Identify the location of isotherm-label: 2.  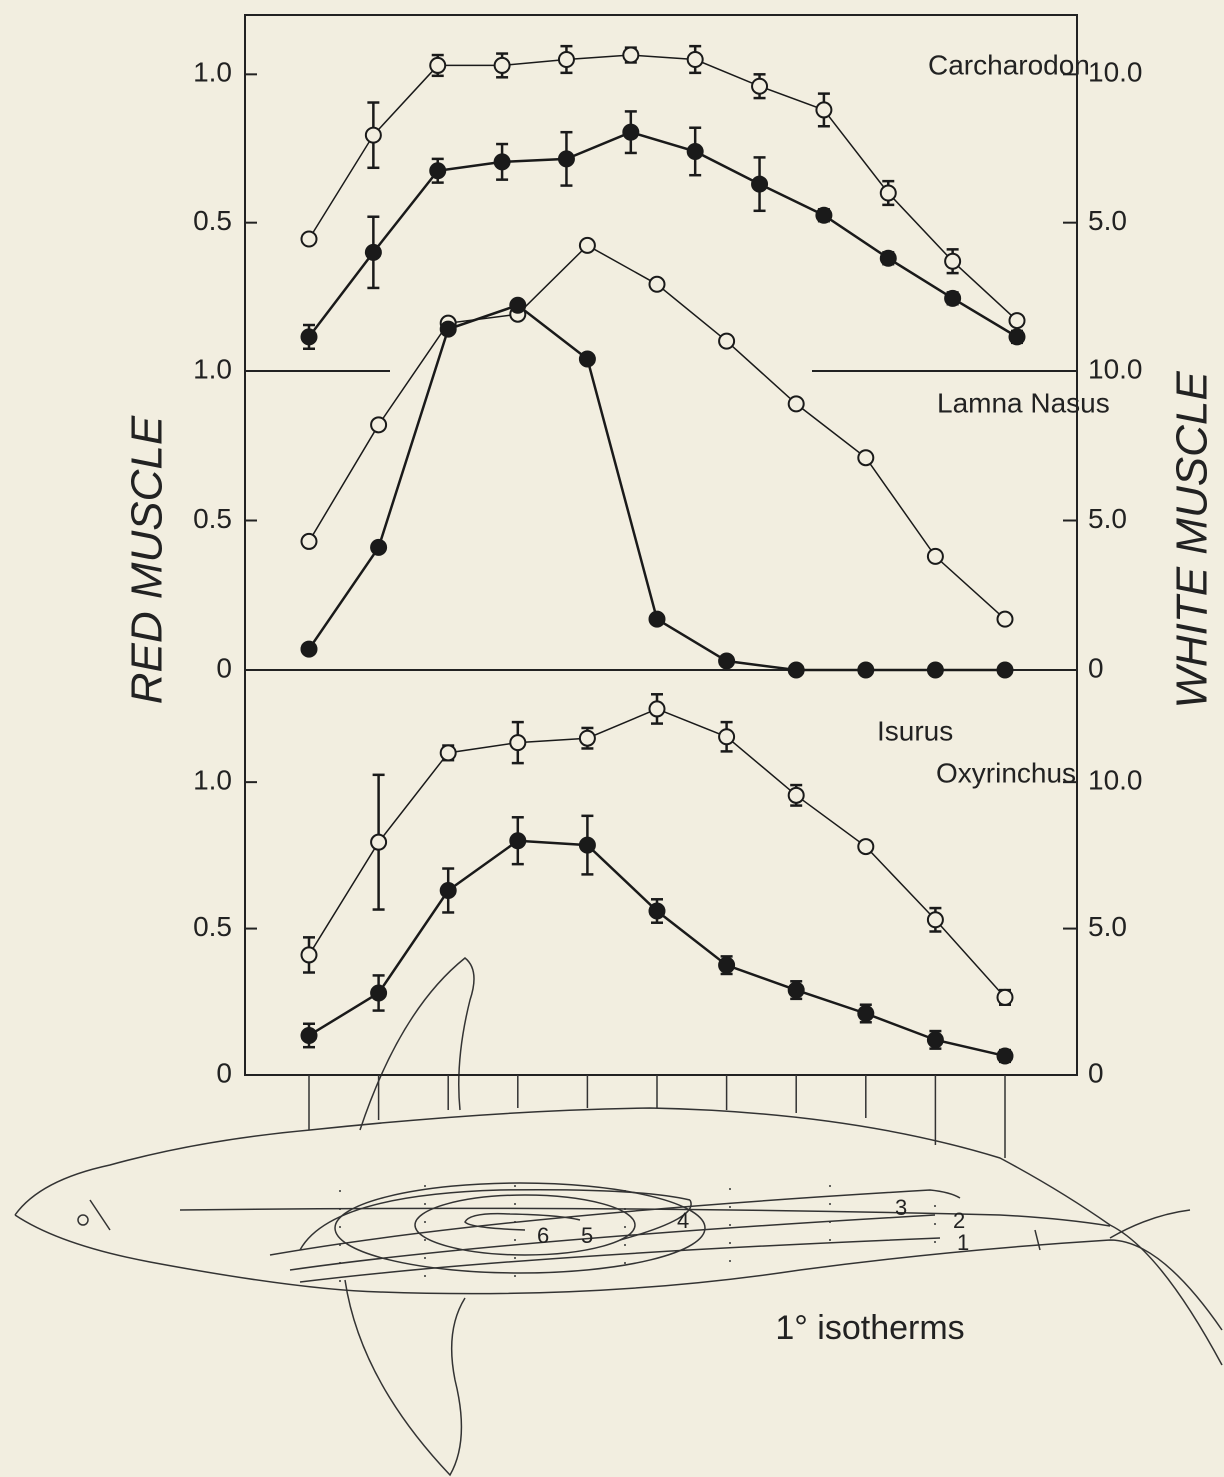
(959, 1220).